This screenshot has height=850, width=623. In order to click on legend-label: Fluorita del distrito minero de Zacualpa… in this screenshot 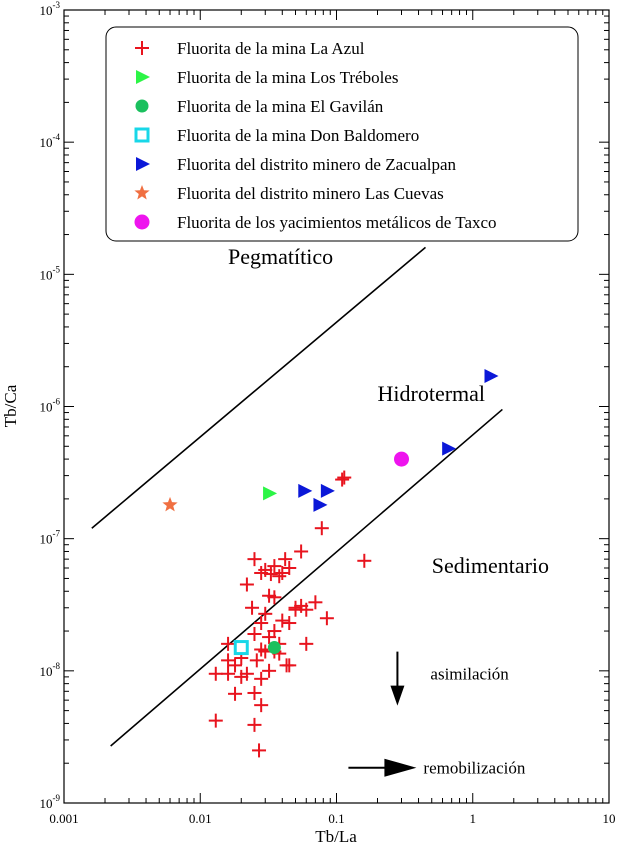, I will do `click(317, 164)`.